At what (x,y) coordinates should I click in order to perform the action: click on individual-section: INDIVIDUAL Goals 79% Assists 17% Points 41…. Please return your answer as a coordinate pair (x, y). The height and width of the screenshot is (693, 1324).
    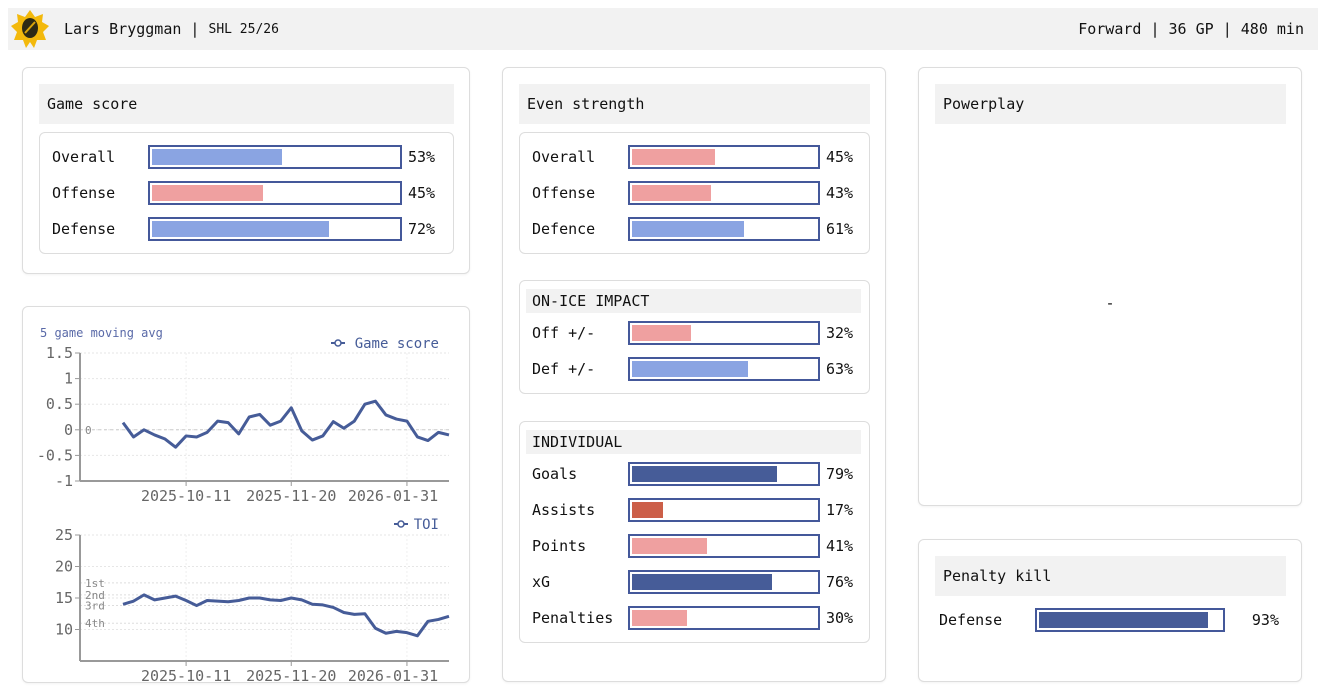
    Looking at the image, I should click on (694, 532).